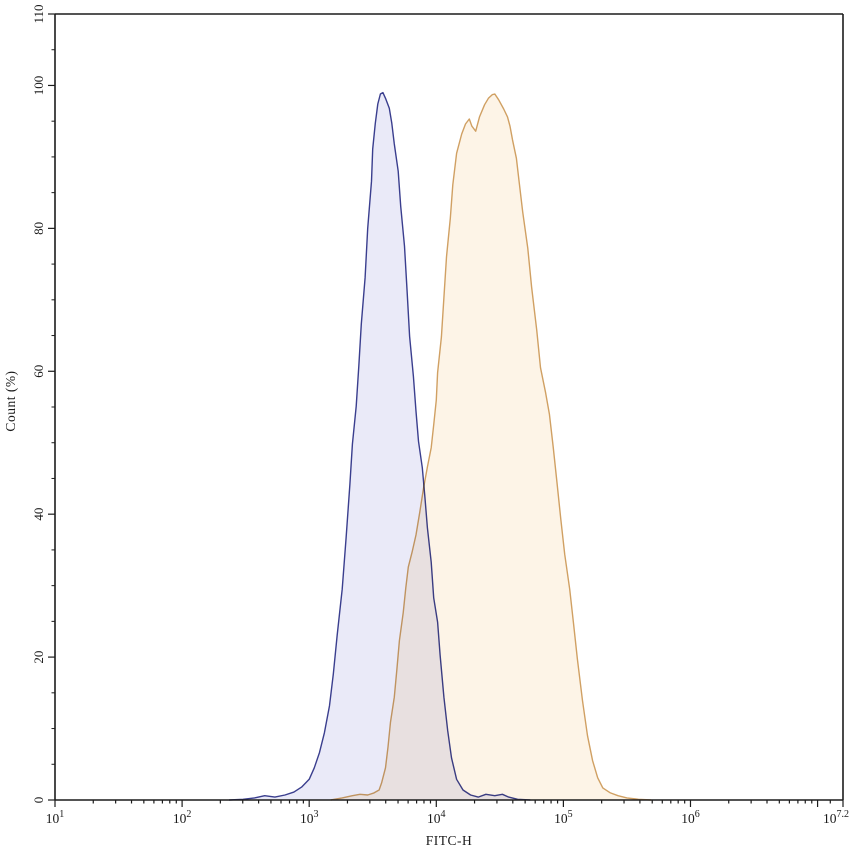 The width and height of the screenshot is (853, 856). Describe the element at coordinates (836, 817) in the screenshot. I see `x-tick-label: 107.2` at that location.